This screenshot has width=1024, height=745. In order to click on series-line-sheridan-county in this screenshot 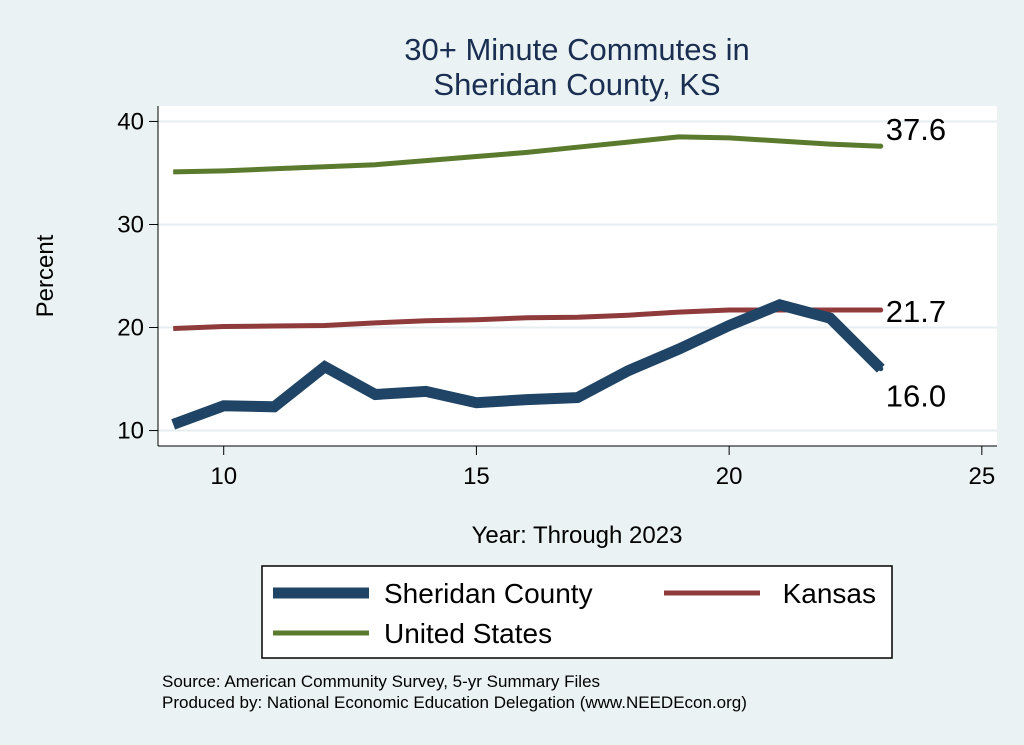, I will do `click(528, 364)`.